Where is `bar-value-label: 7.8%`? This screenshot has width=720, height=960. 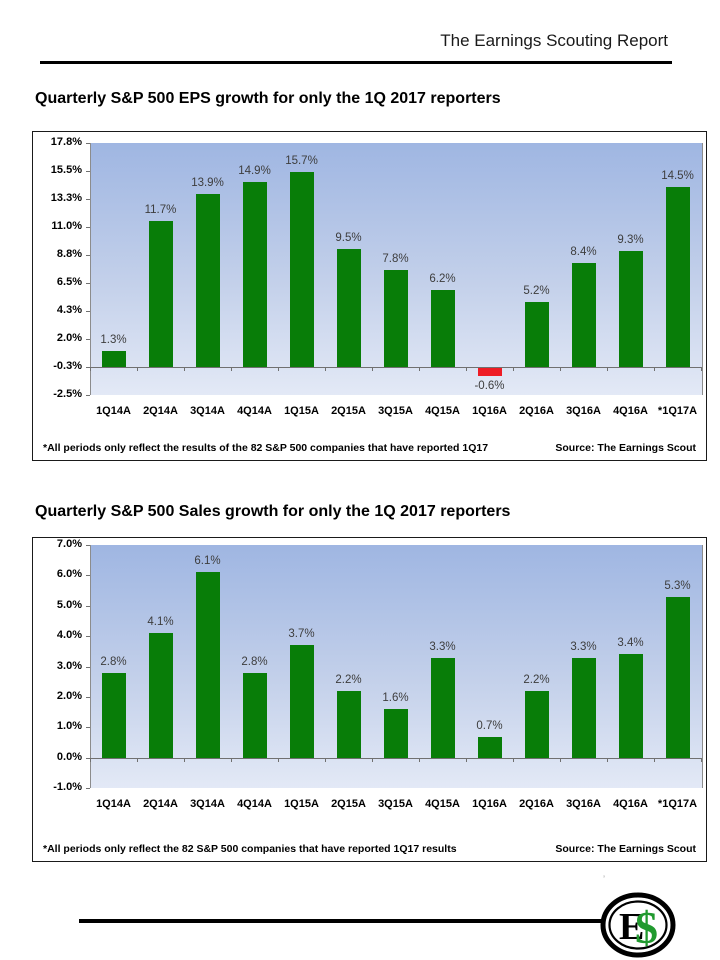
bar-value-label: 7.8% is located at coordinates (395, 258).